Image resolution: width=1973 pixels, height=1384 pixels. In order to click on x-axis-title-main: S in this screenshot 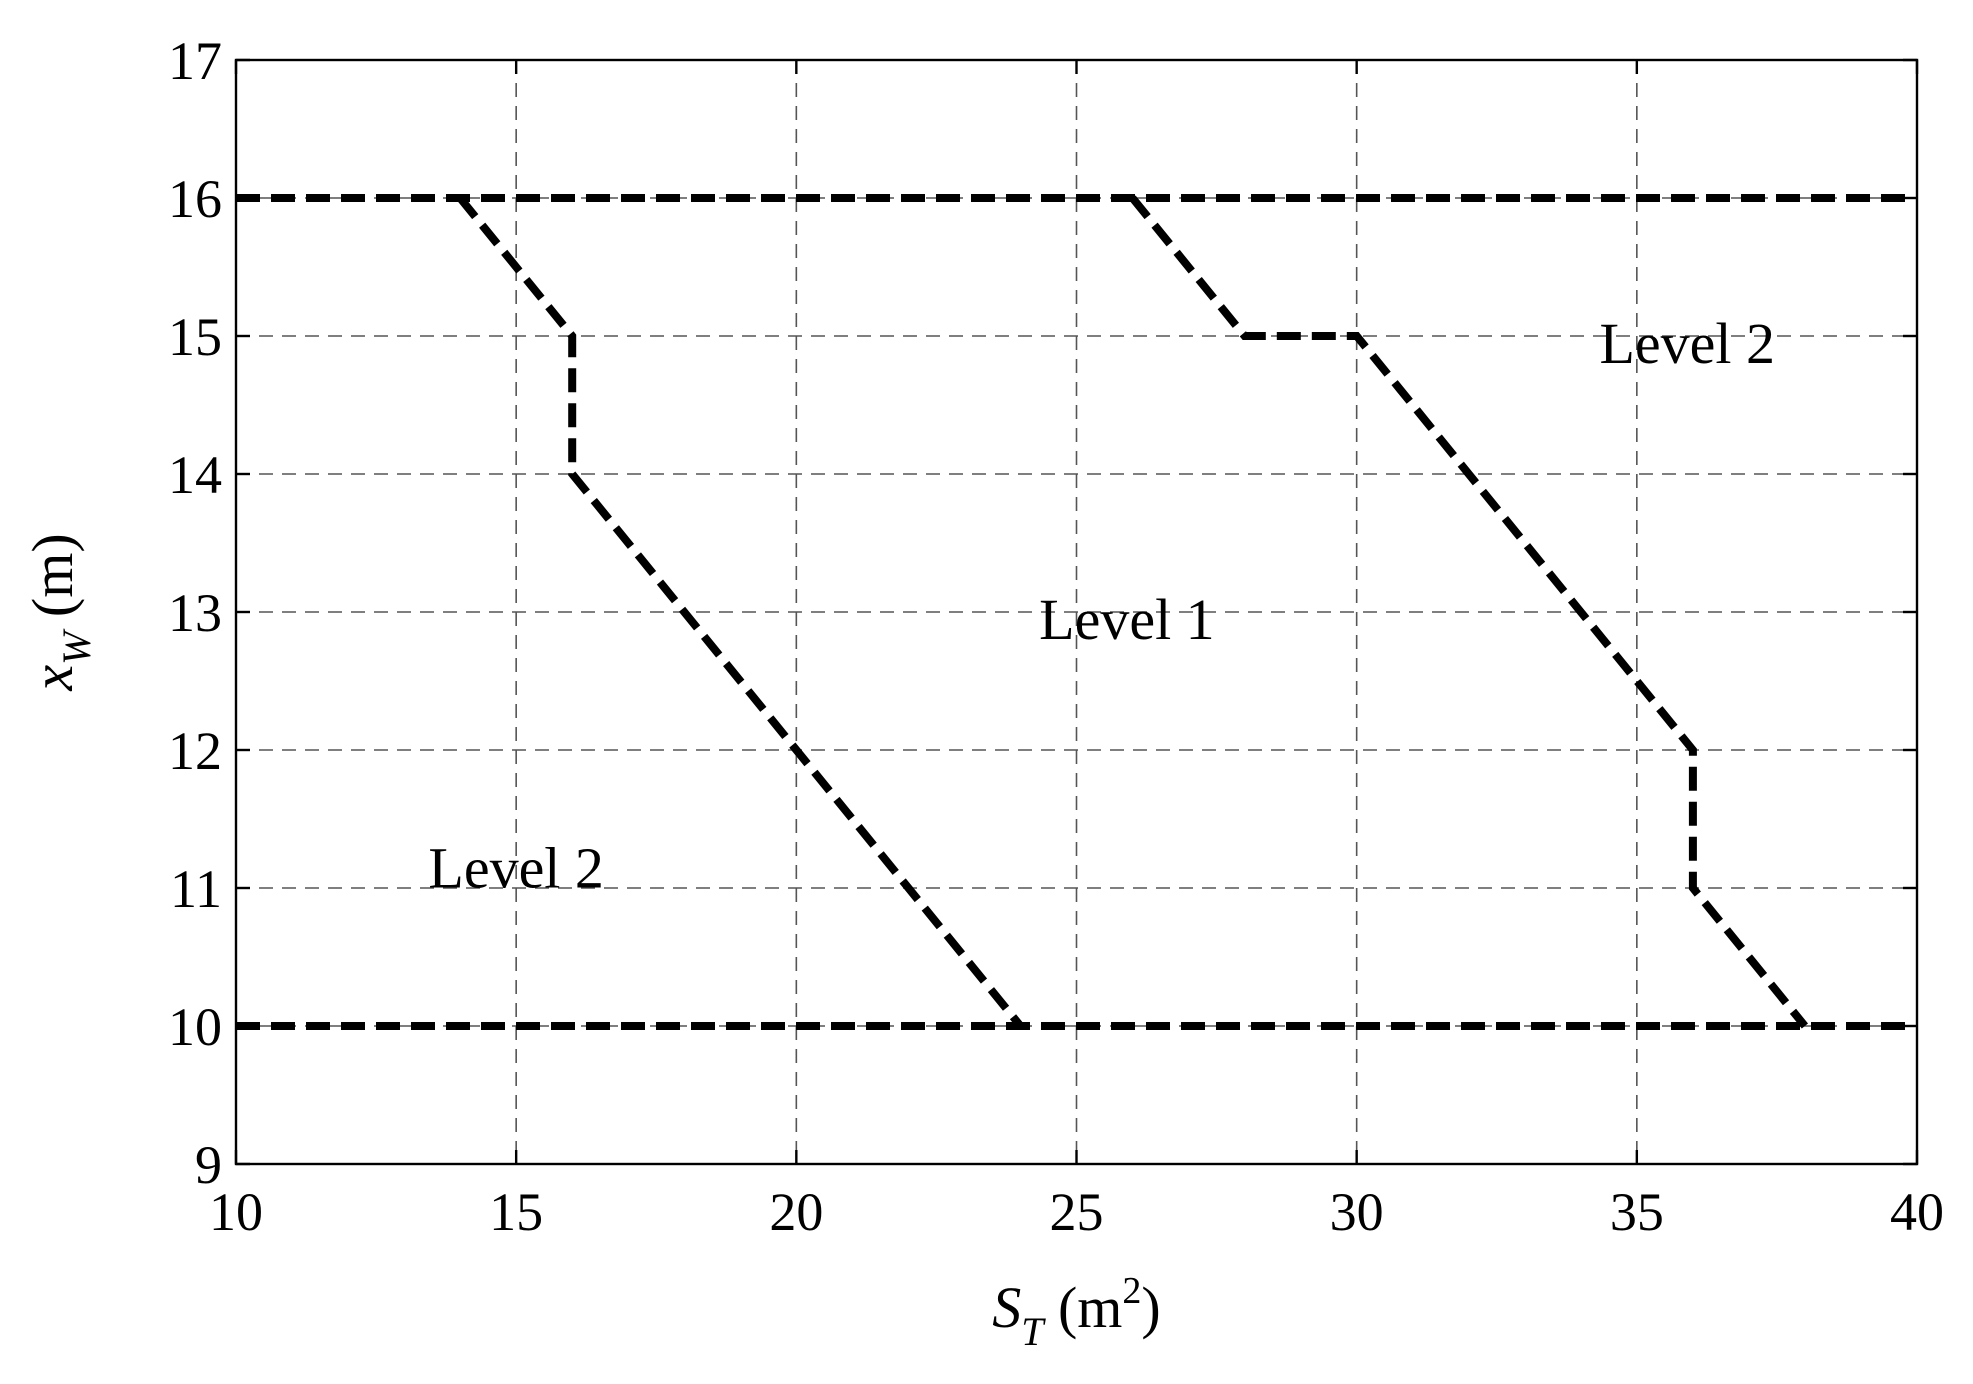, I will do `click(1006, 1307)`.